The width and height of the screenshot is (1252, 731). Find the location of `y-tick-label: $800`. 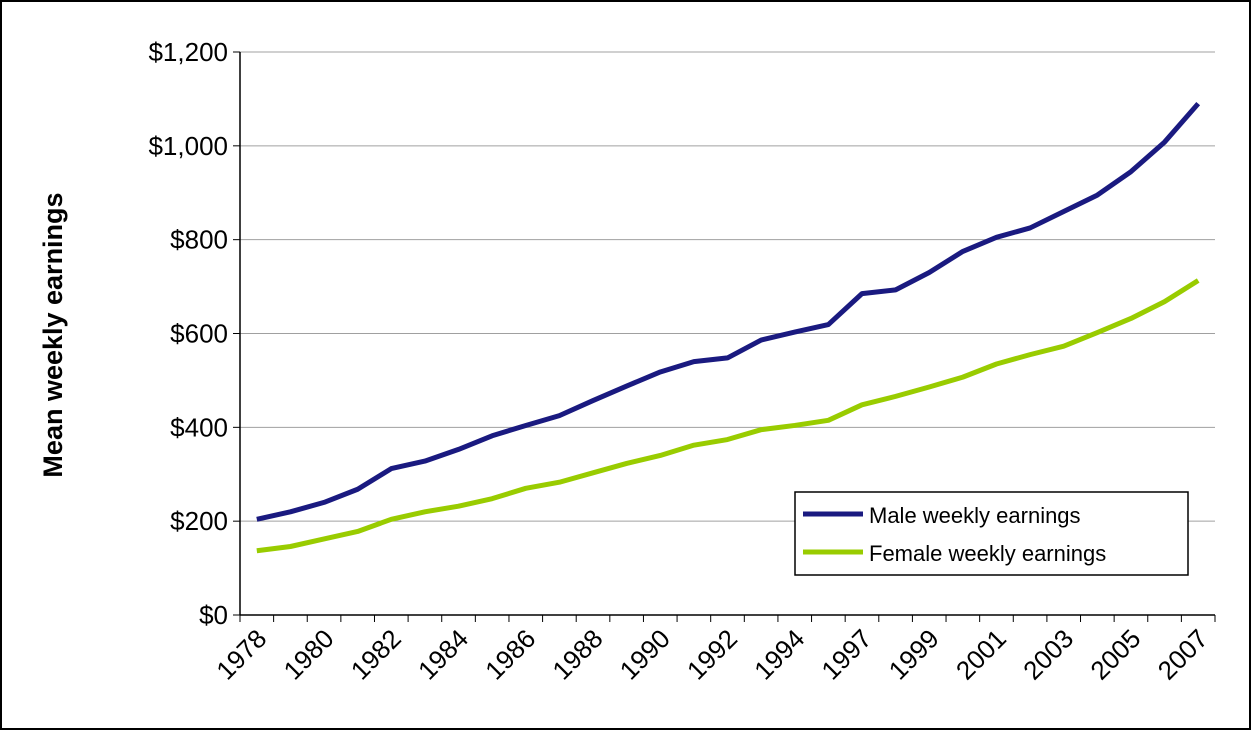

y-tick-label: $800 is located at coordinates (199, 240).